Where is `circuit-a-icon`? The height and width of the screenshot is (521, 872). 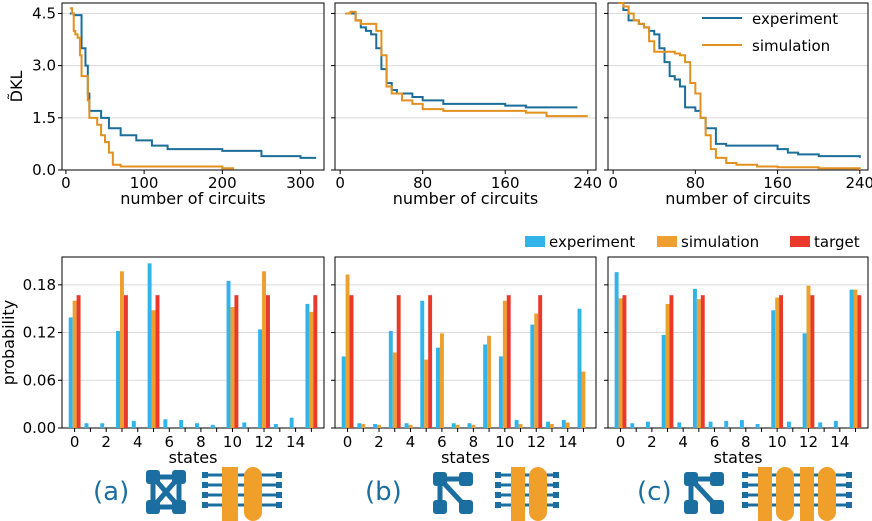 circuit-a-icon is located at coordinates (242, 494).